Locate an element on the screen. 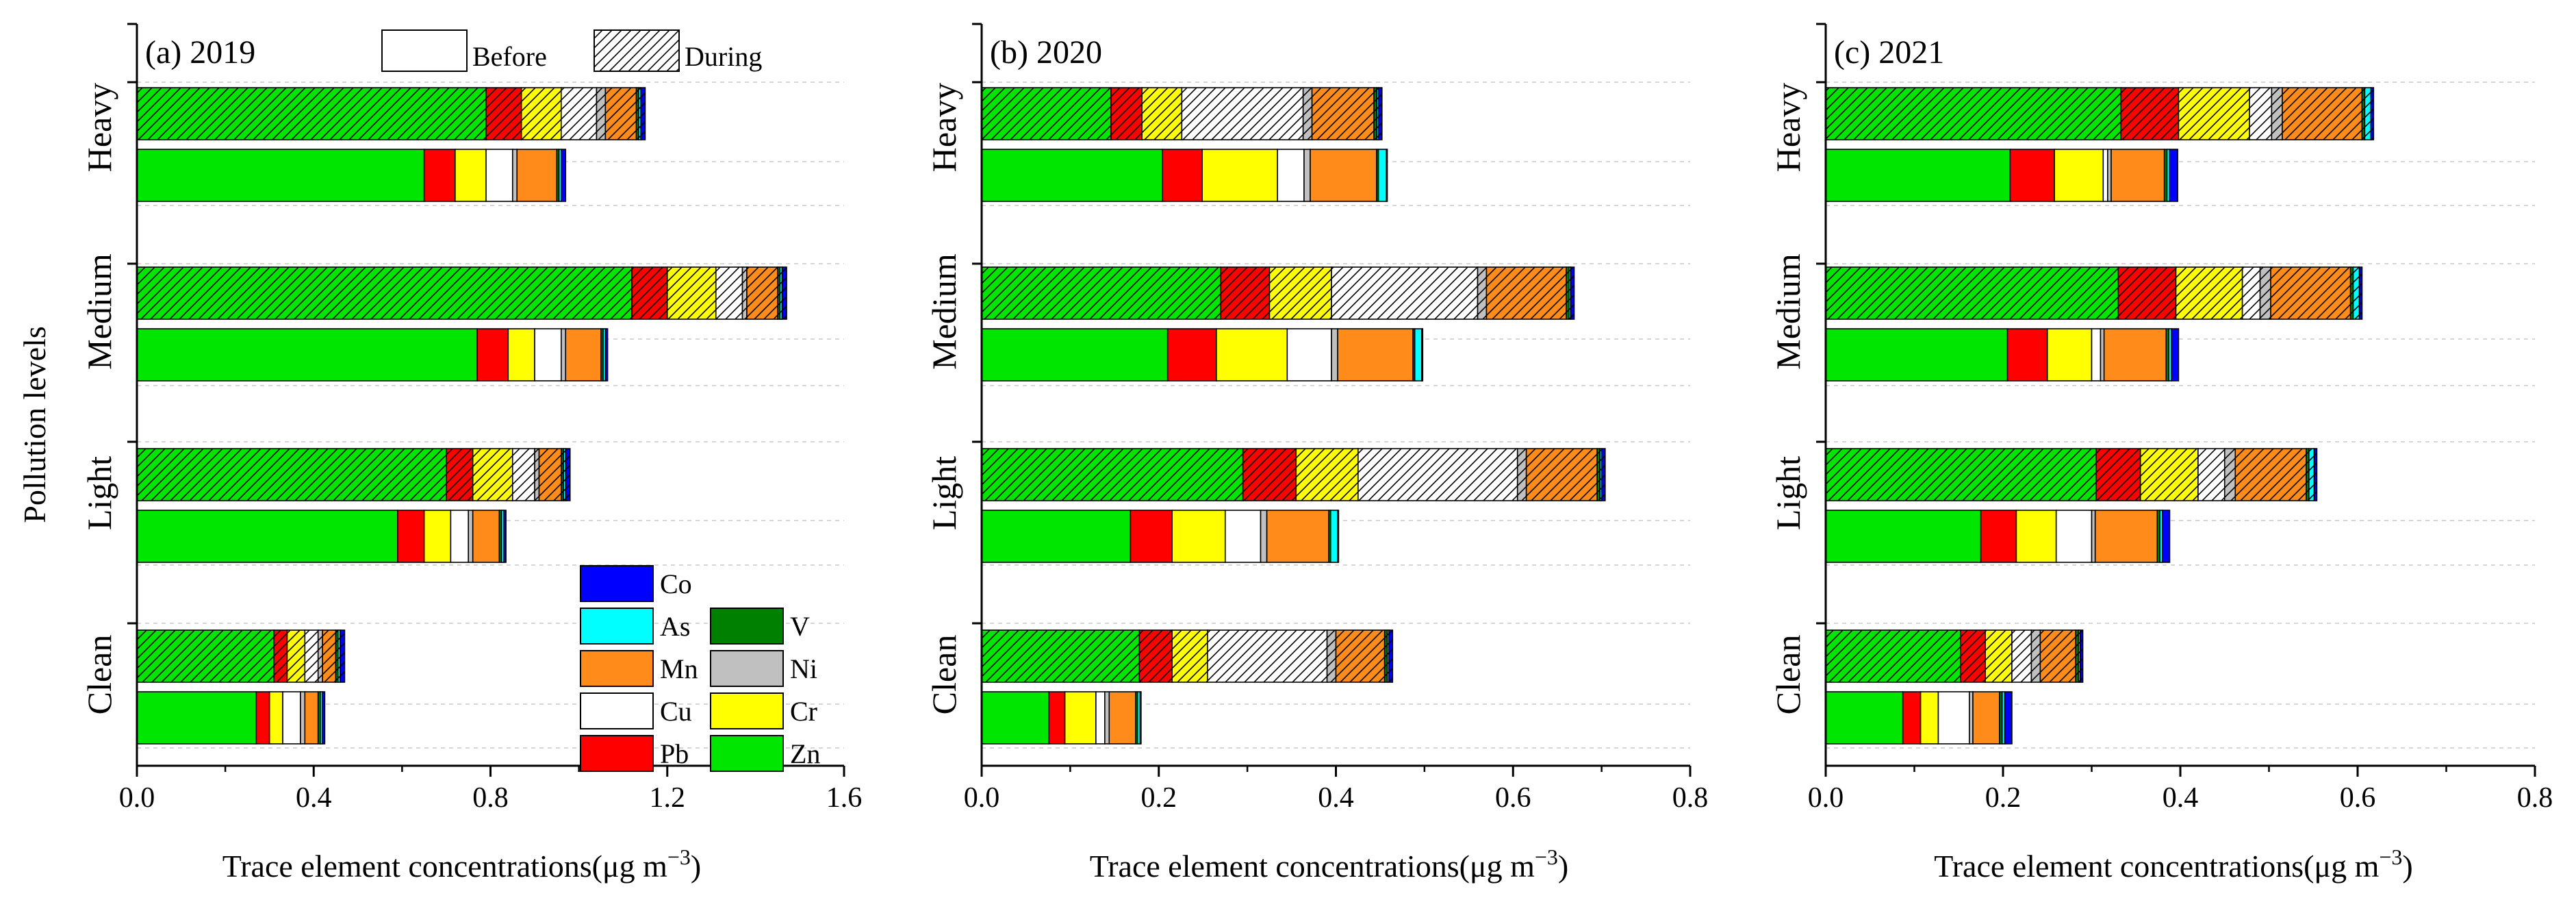  legend-cu-swatch is located at coordinates (617, 710).